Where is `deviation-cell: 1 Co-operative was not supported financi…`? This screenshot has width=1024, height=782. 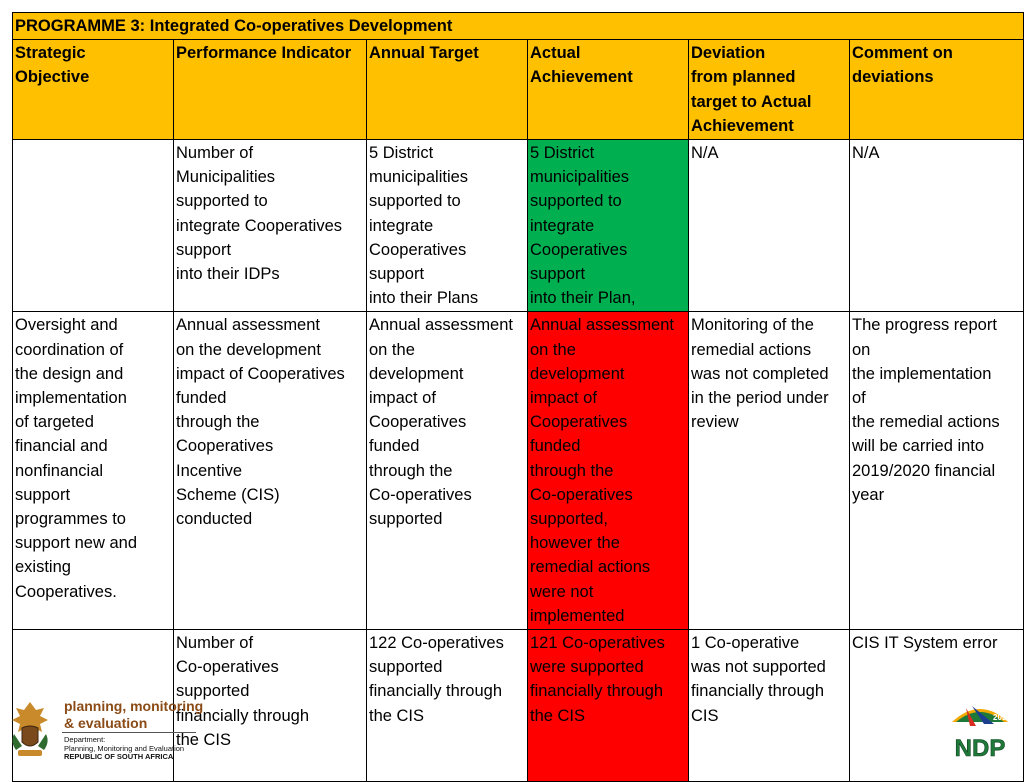 deviation-cell: 1 Co-operative was not supported financi… is located at coordinates (769, 705).